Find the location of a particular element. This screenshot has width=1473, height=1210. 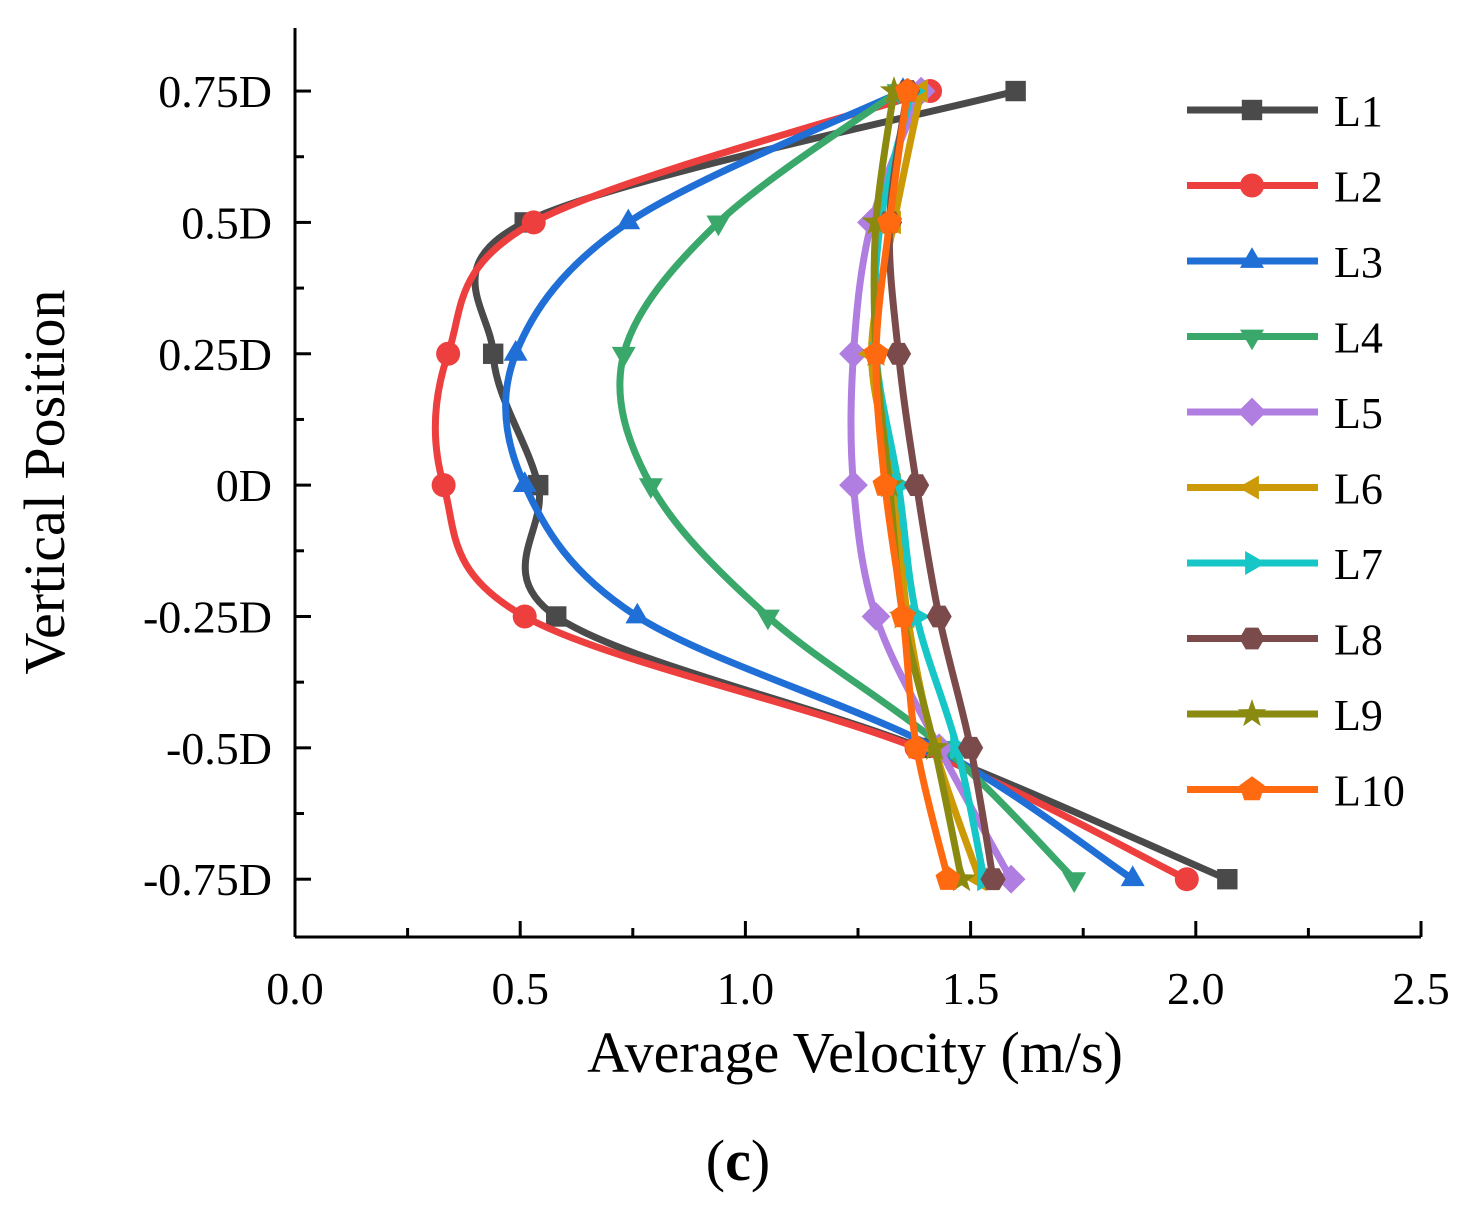

legend-marker-L1 is located at coordinates (1252, 110).